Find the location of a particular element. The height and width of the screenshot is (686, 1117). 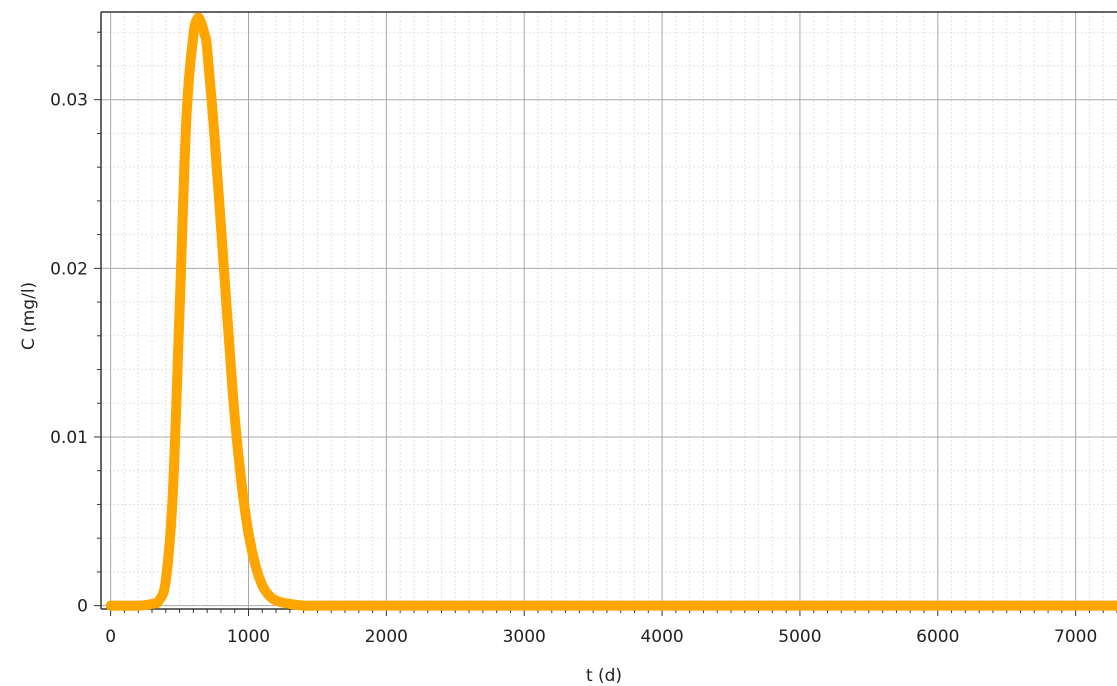

x-tick-label: 6000 is located at coordinates (937, 637).